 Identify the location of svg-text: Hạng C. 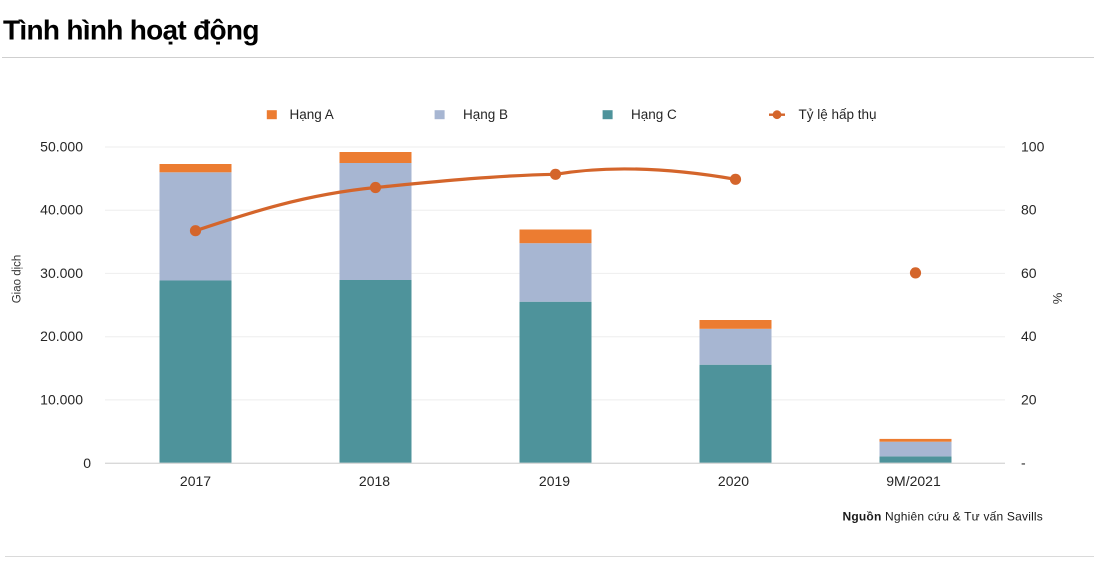
(654, 114).